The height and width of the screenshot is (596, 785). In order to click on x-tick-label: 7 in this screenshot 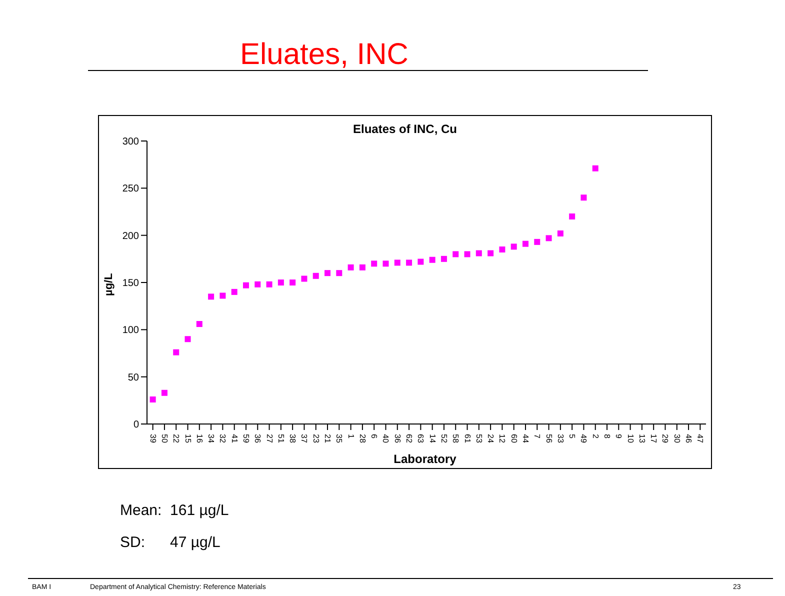, I will do `click(537, 436)`.